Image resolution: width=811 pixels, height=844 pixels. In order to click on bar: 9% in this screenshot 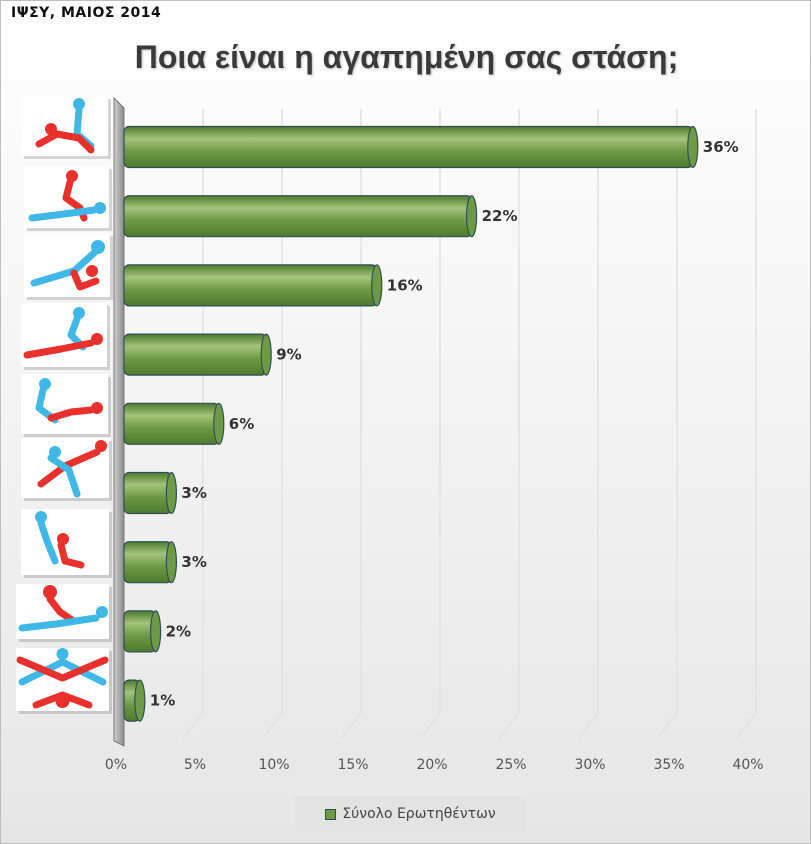, I will do `click(212, 354)`.